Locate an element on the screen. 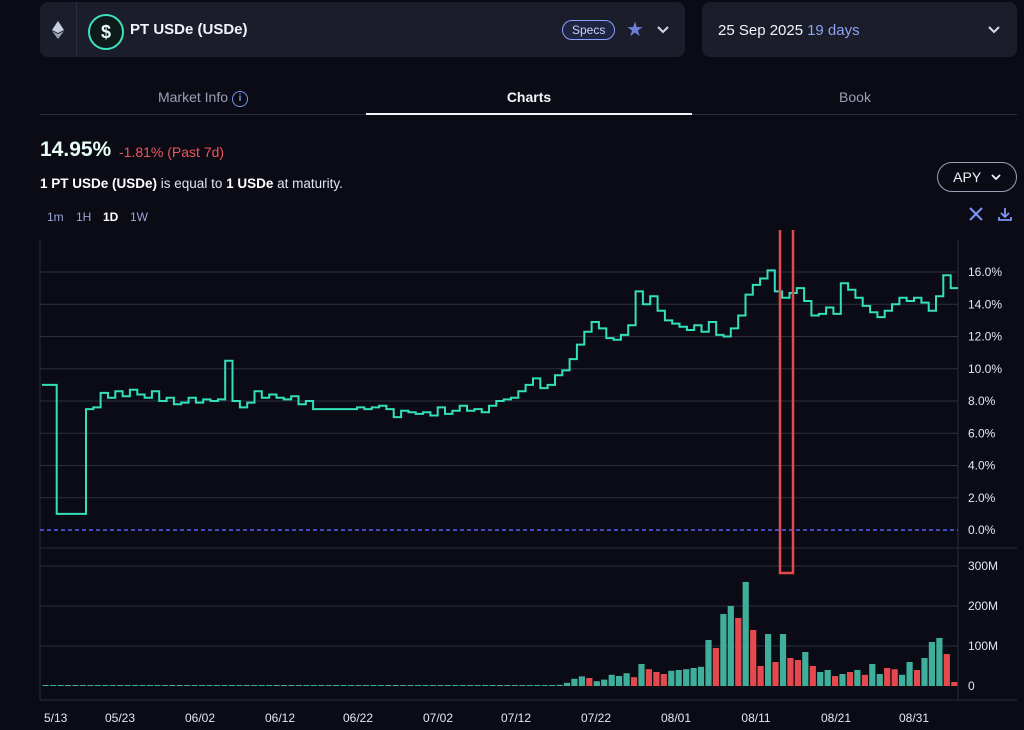 The height and width of the screenshot is (730, 1024). x-tick-label: 5/13 is located at coordinates (56, 718).